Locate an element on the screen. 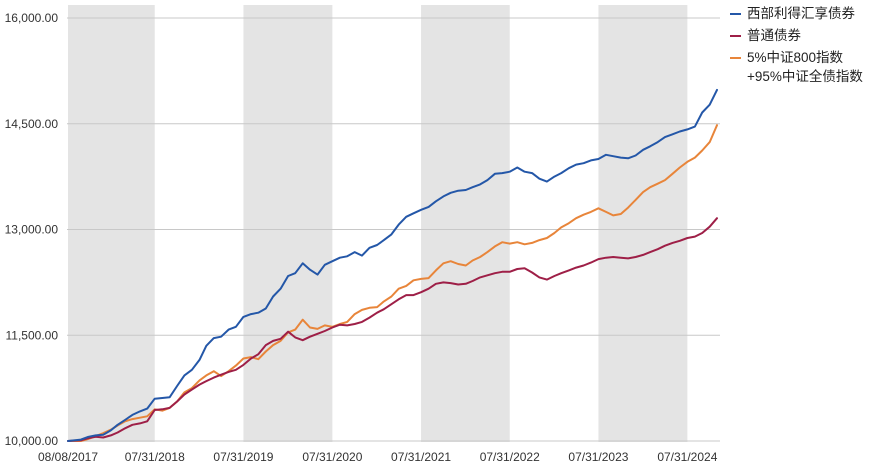  legend-label: 西部利得汇享债券 is located at coordinates (801, 13).